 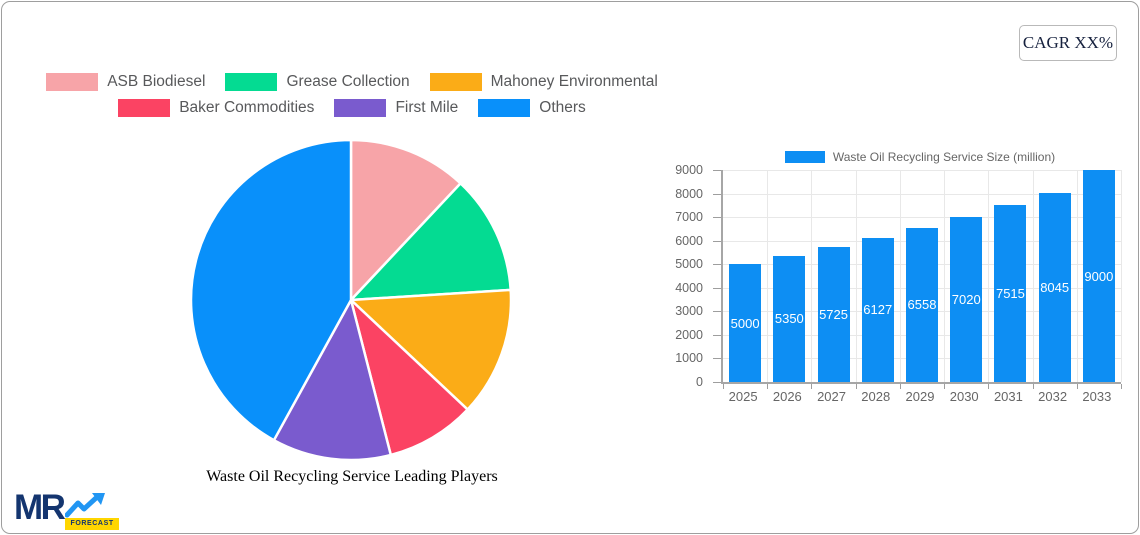 I want to click on bar-2033: 9000, so click(x=1098, y=276).